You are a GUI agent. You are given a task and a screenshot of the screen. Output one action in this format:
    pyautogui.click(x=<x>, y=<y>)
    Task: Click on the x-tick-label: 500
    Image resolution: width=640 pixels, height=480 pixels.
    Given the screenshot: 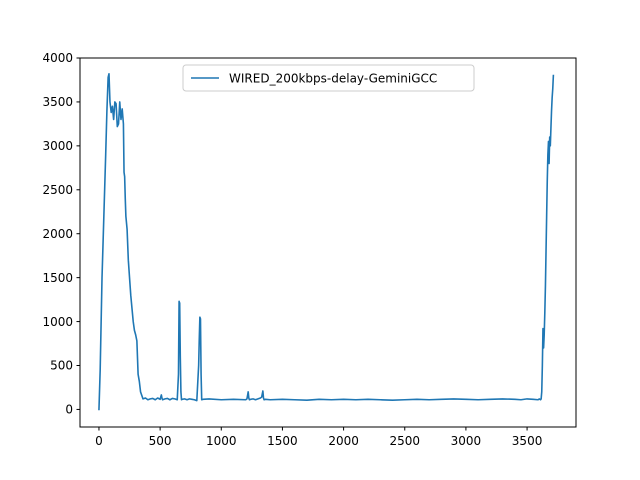 What is the action you would take?
    pyautogui.click(x=160, y=441)
    